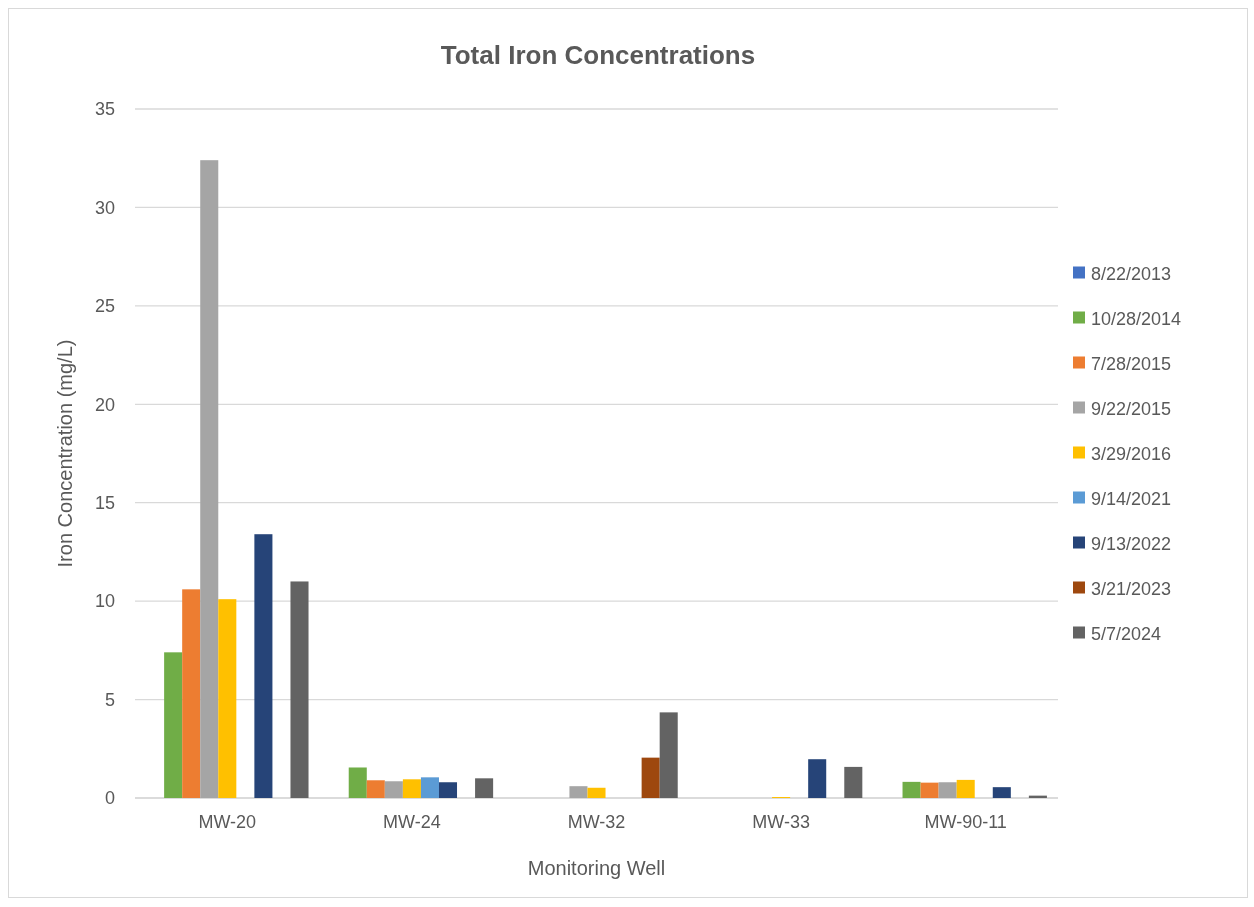  I want to click on y-tick-label: 5, so click(109, 699).